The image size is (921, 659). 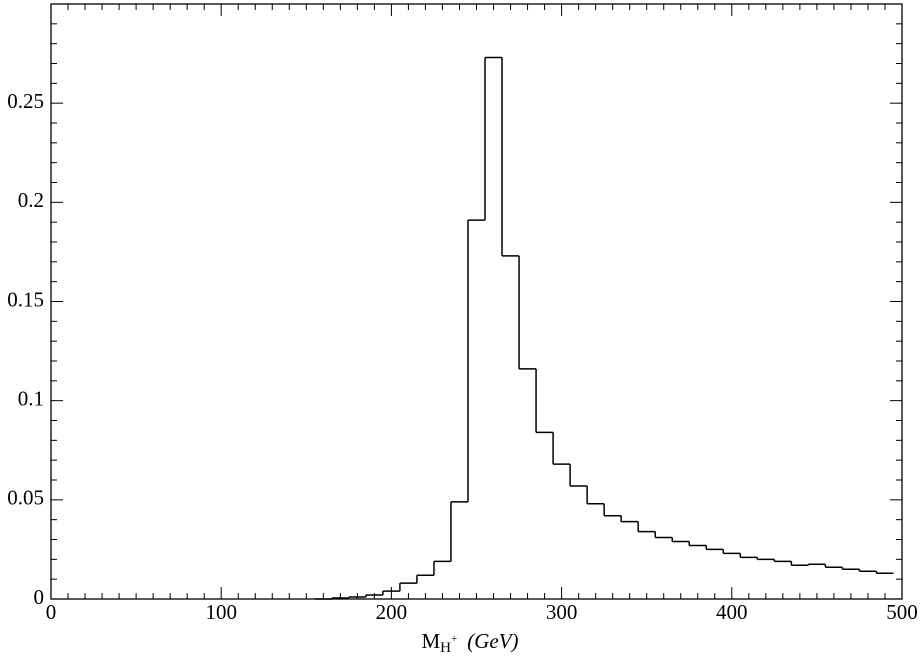 I want to click on x-axis-label: MH+ (GeV), so click(x=469, y=643).